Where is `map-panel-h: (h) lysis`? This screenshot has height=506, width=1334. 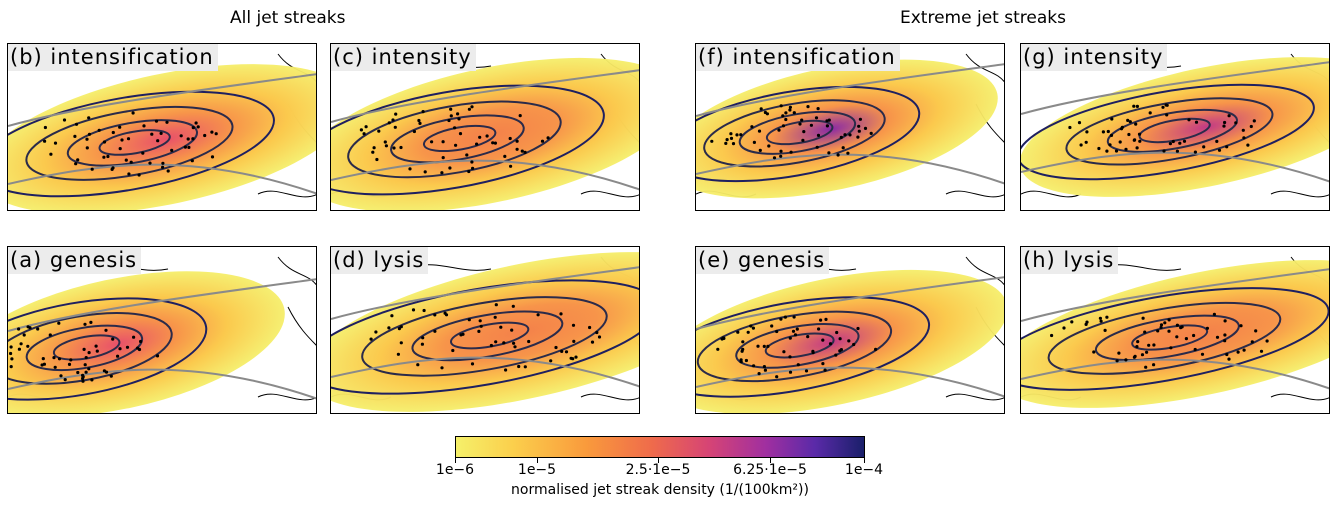
map-panel-h: (h) lysis is located at coordinates (1175, 330).